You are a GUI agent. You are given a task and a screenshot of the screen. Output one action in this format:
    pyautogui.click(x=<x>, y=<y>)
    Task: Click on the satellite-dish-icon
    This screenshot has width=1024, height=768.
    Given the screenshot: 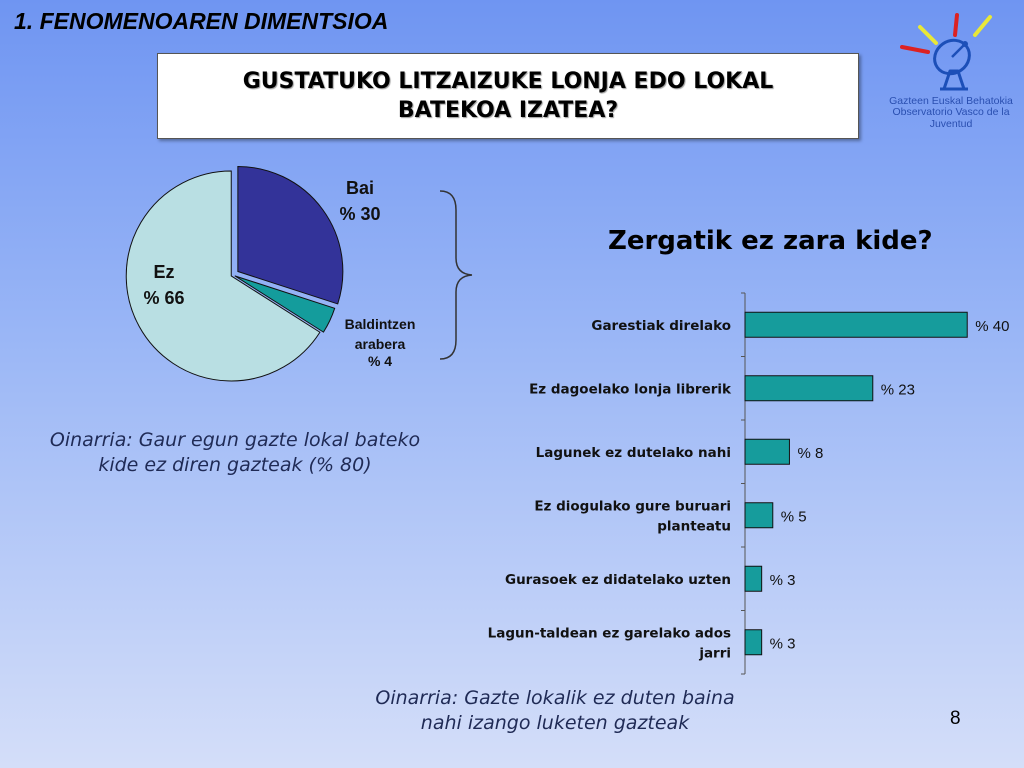 What is the action you would take?
    pyautogui.click(x=946, y=52)
    